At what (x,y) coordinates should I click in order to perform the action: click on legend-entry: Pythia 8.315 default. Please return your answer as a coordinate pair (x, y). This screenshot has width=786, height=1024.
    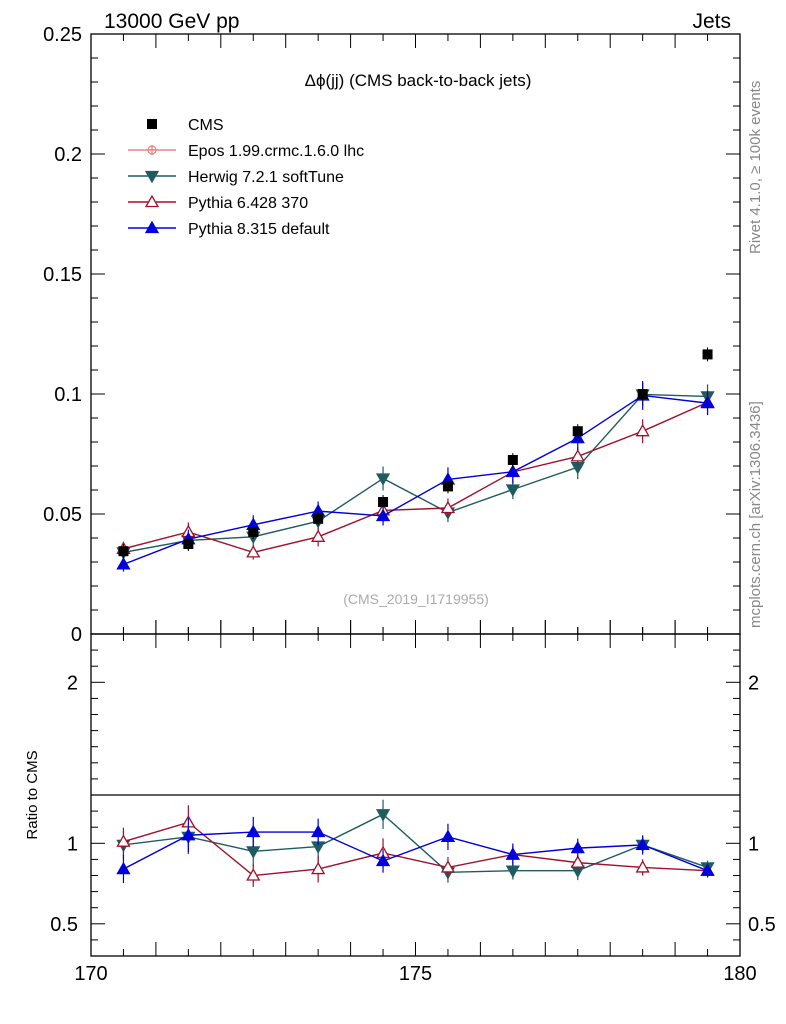
    Looking at the image, I should click on (229, 229).